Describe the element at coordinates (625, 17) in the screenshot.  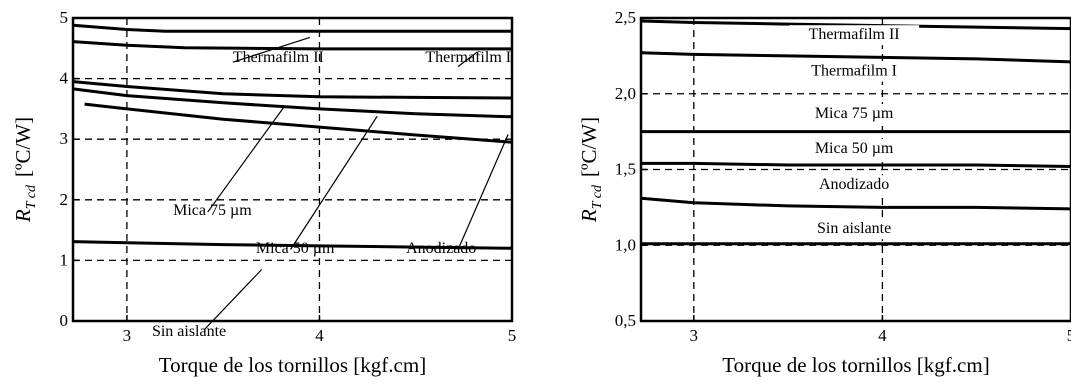
I see `y-tick-label: 2,5` at that location.